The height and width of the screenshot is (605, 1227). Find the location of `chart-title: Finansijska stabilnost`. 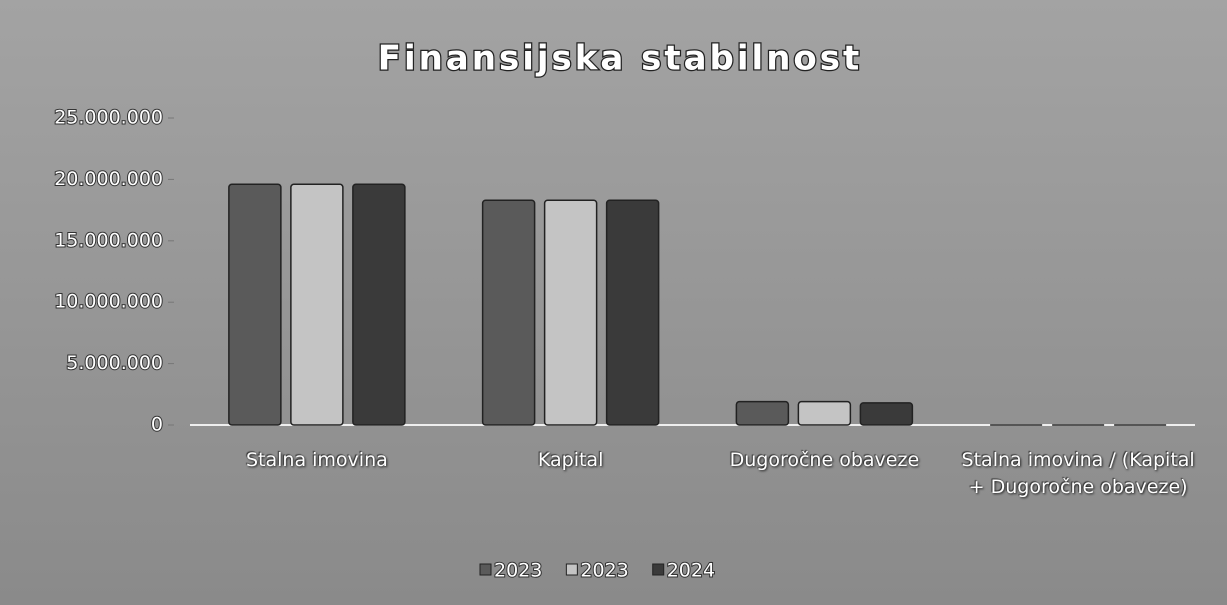

chart-title: Finansijska stabilnost is located at coordinates (620, 59).